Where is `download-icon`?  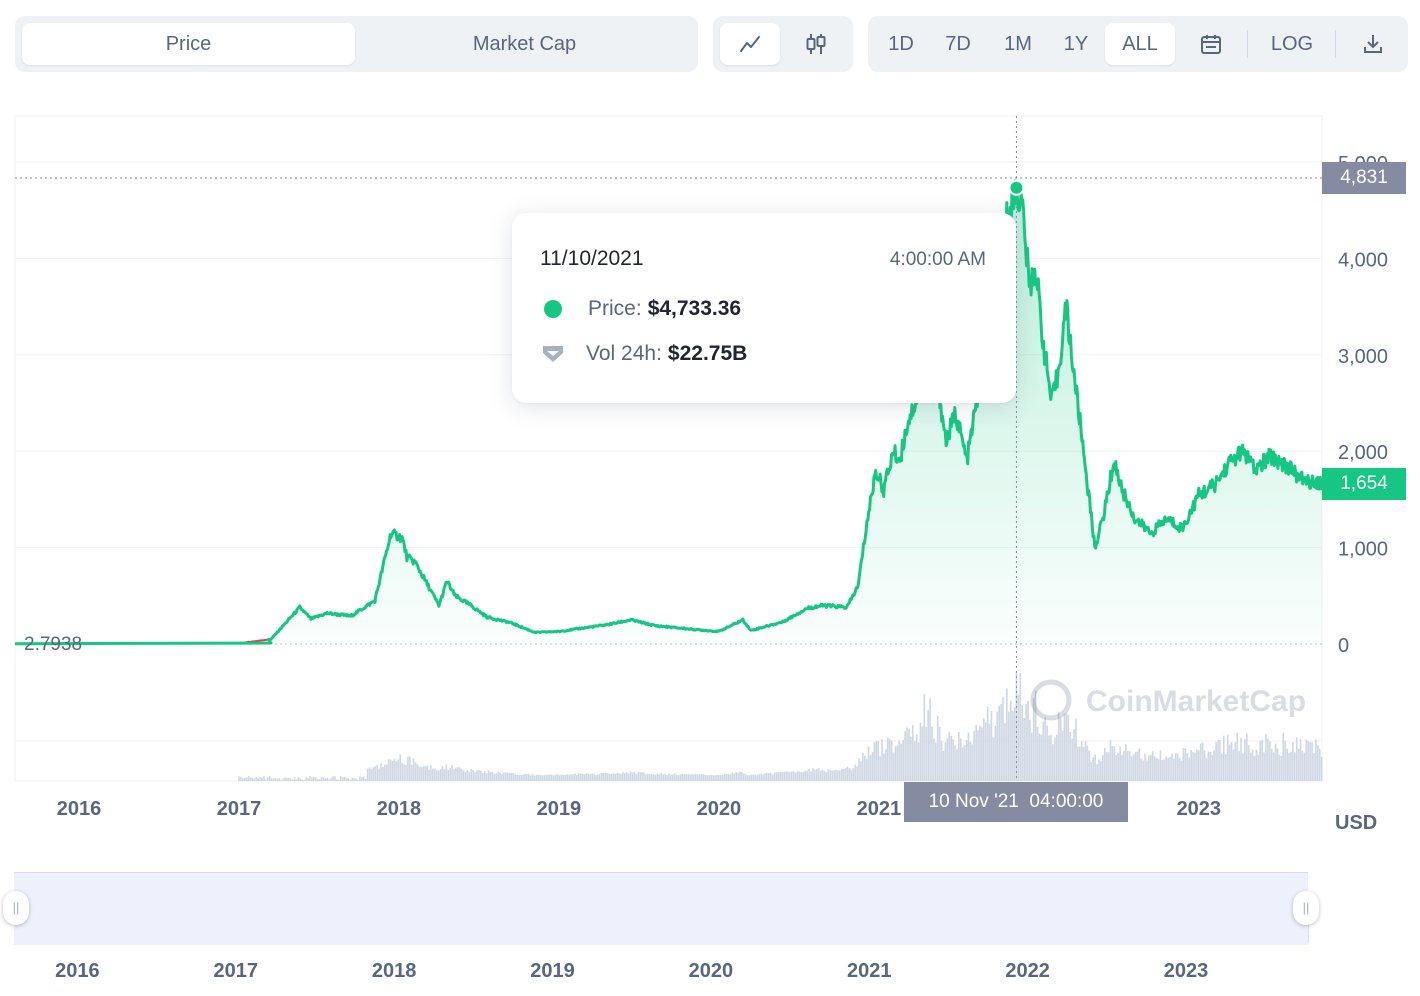
download-icon is located at coordinates (1373, 44).